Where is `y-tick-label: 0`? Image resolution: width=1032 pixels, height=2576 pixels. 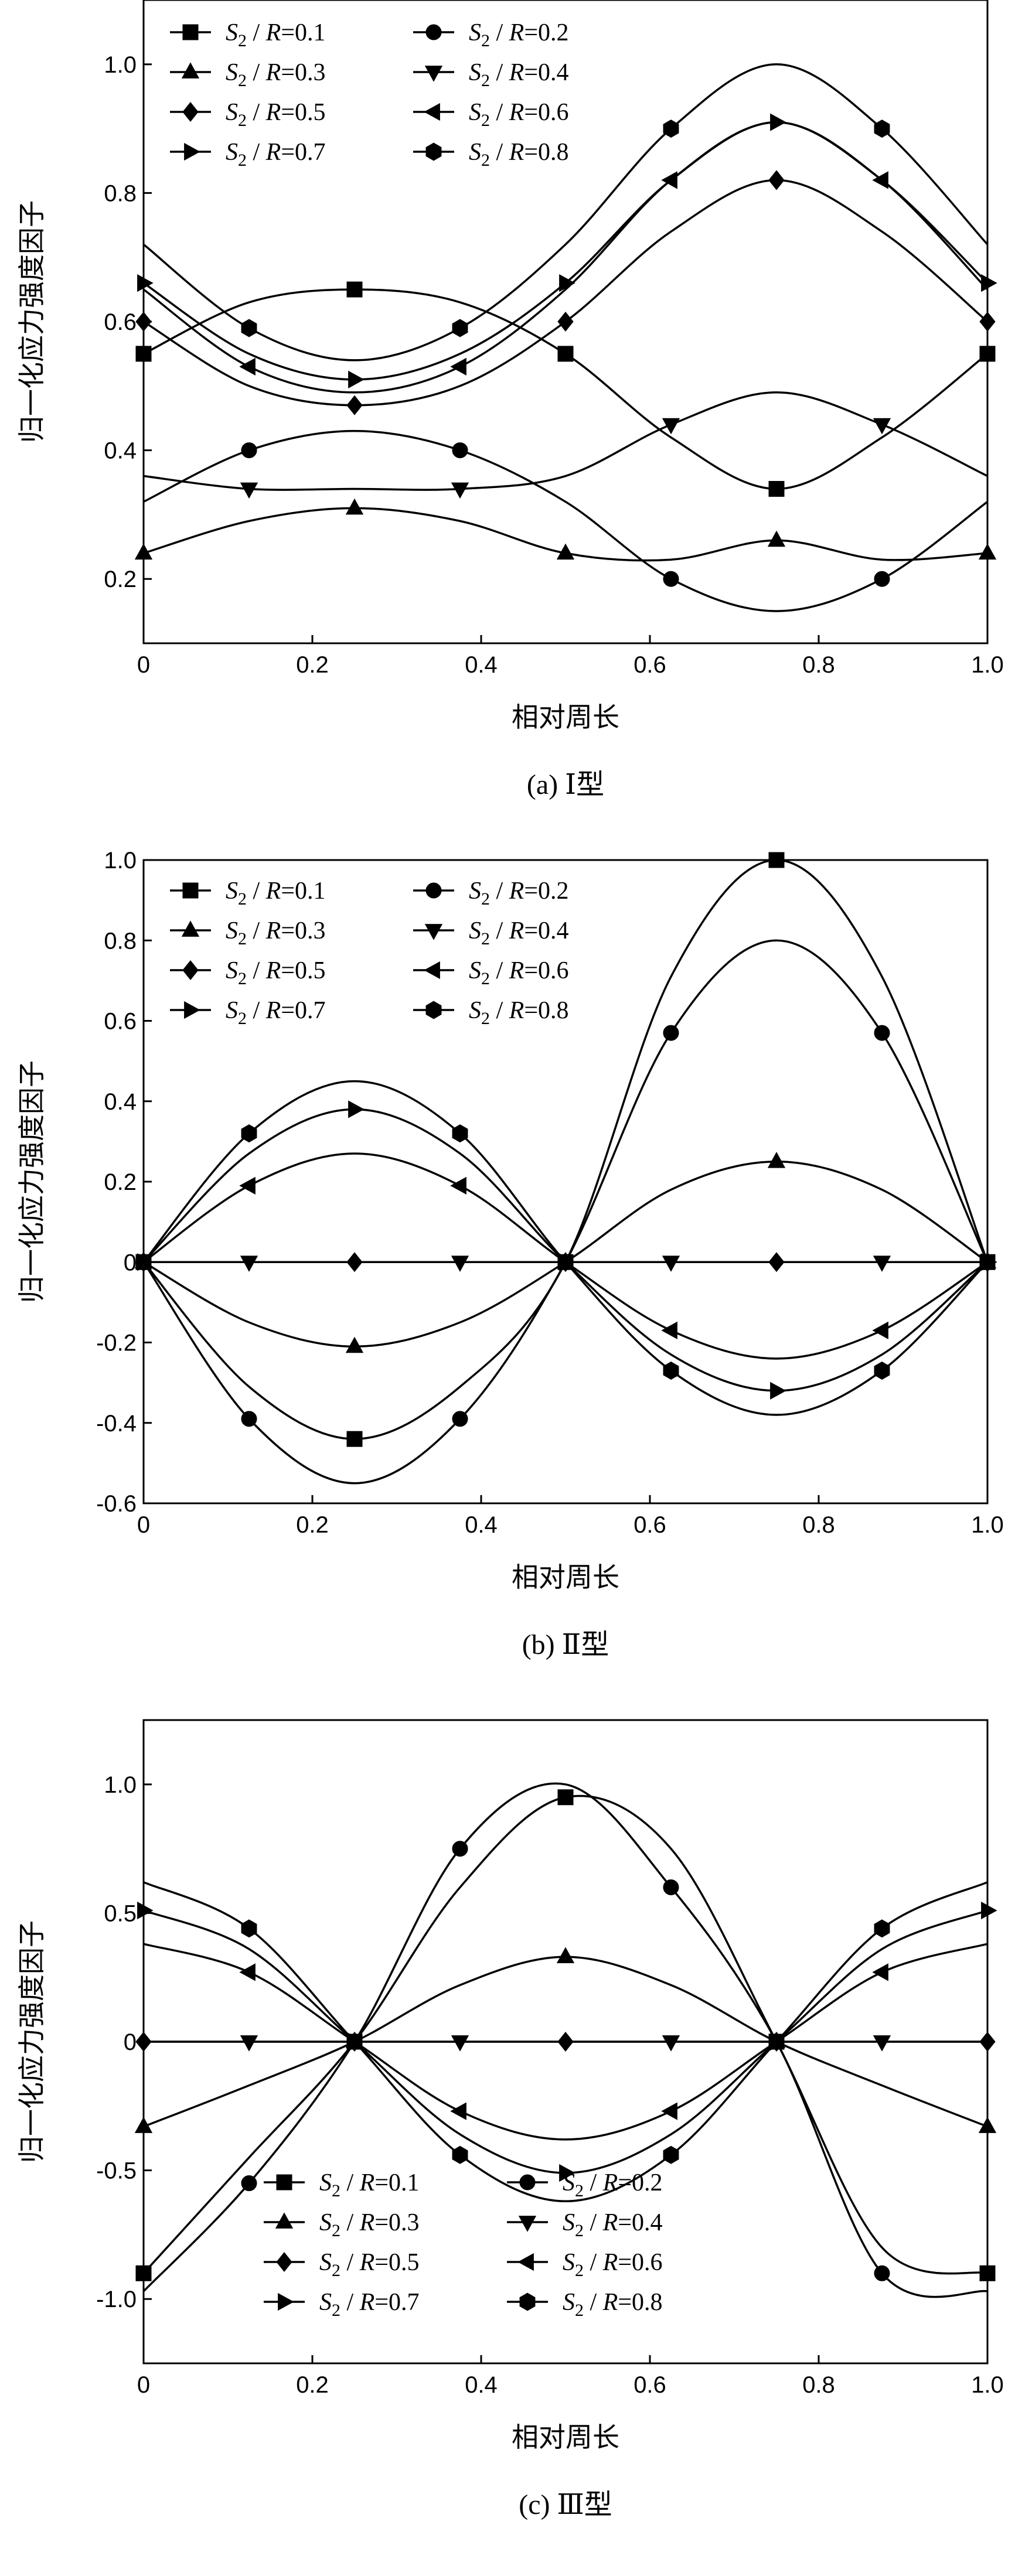
y-tick-label: 0 is located at coordinates (130, 1262).